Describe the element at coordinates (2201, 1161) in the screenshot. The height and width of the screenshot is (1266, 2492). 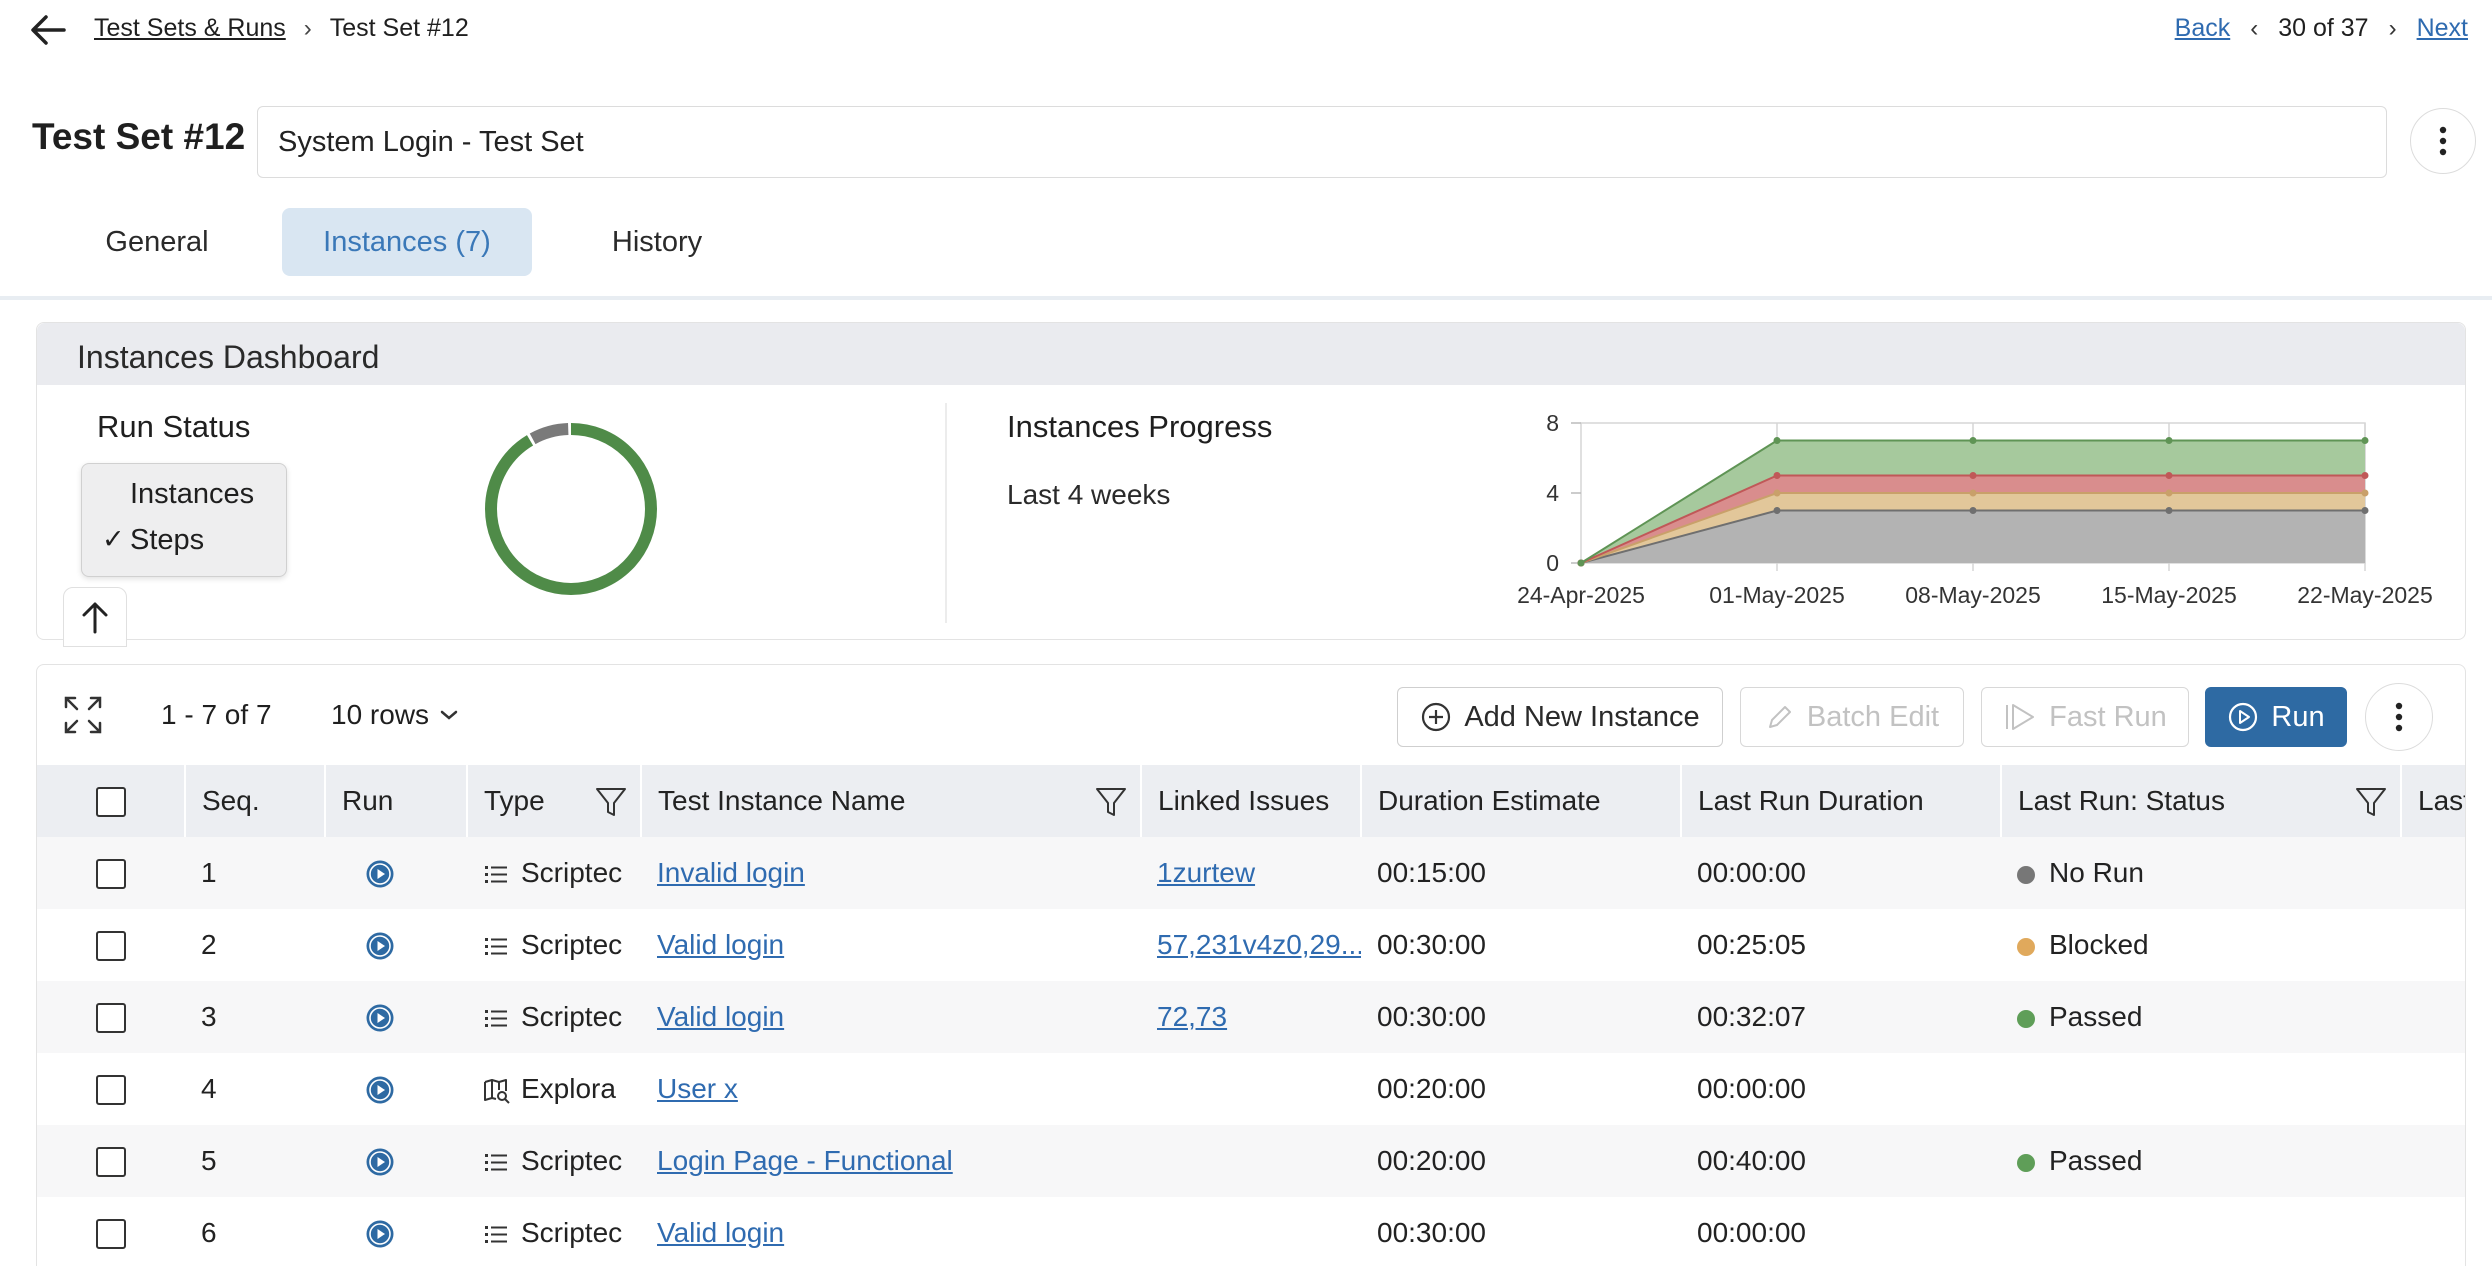
I see `last-run-status-cell: Passed` at that location.